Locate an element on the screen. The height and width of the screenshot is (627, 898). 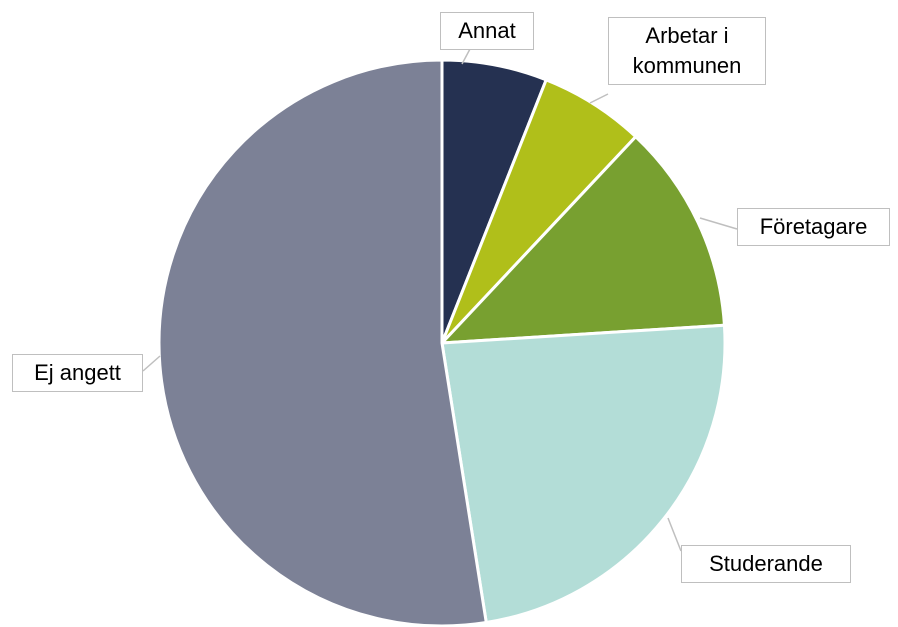
pie-slice is located at coordinates (582, 239).